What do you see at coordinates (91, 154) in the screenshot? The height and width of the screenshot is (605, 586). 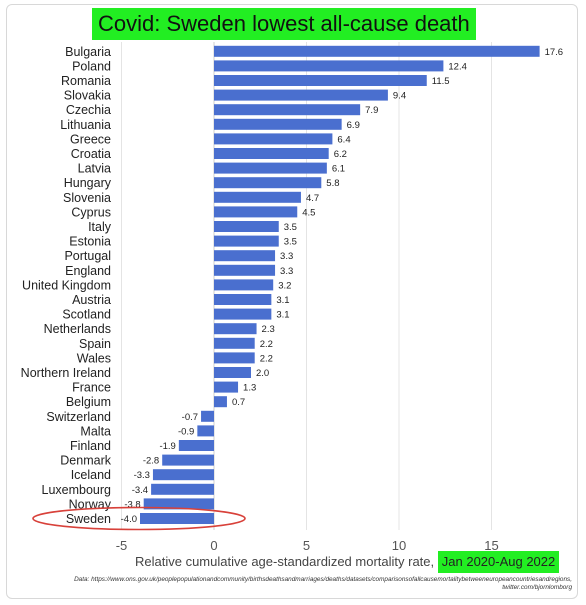 I see `category-label-7: Croatia` at bounding box center [91, 154].